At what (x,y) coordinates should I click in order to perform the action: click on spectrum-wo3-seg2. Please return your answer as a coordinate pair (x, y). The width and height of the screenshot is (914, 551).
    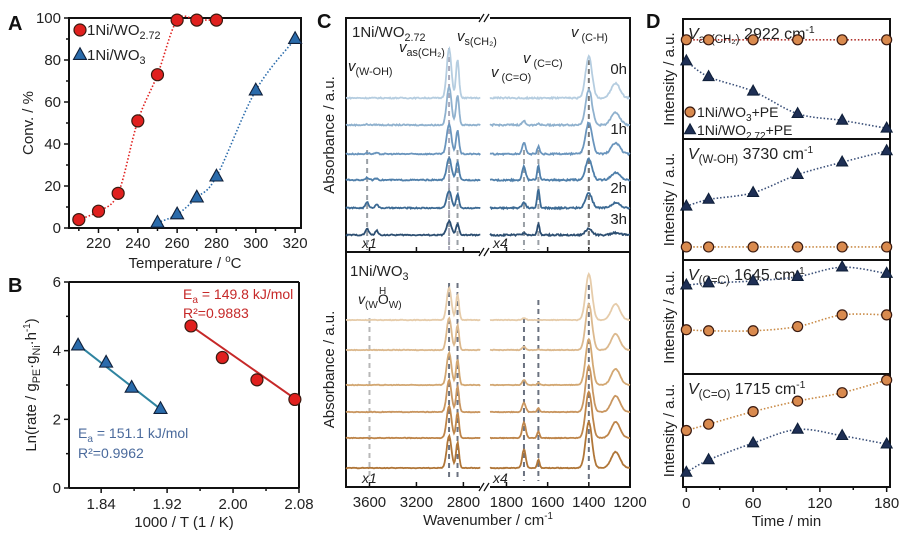
    Looking at the image, I should click on (560, 388).